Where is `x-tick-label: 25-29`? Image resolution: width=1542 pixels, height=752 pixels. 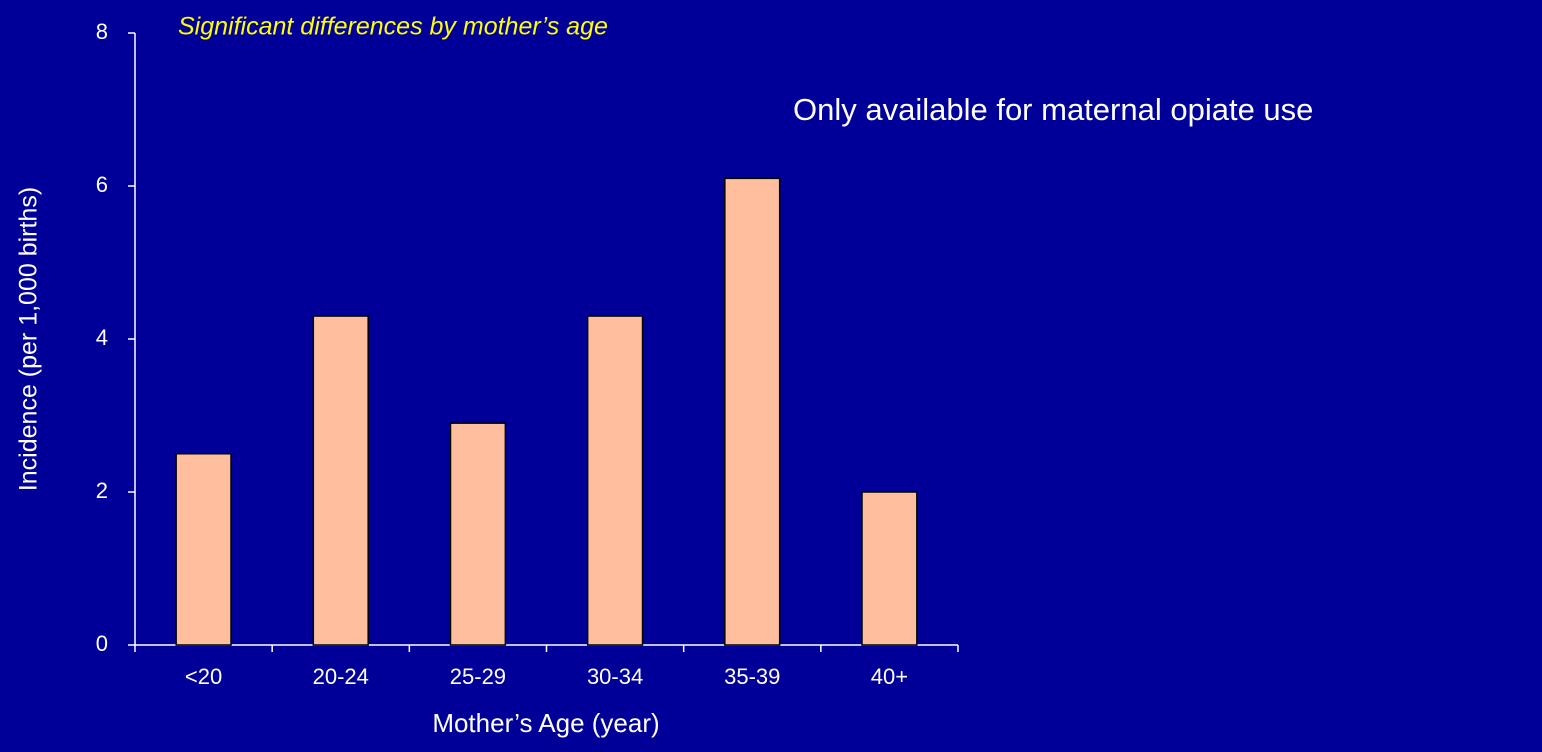 x-tick-label: 25-29 is located at coordinates (478, 676).